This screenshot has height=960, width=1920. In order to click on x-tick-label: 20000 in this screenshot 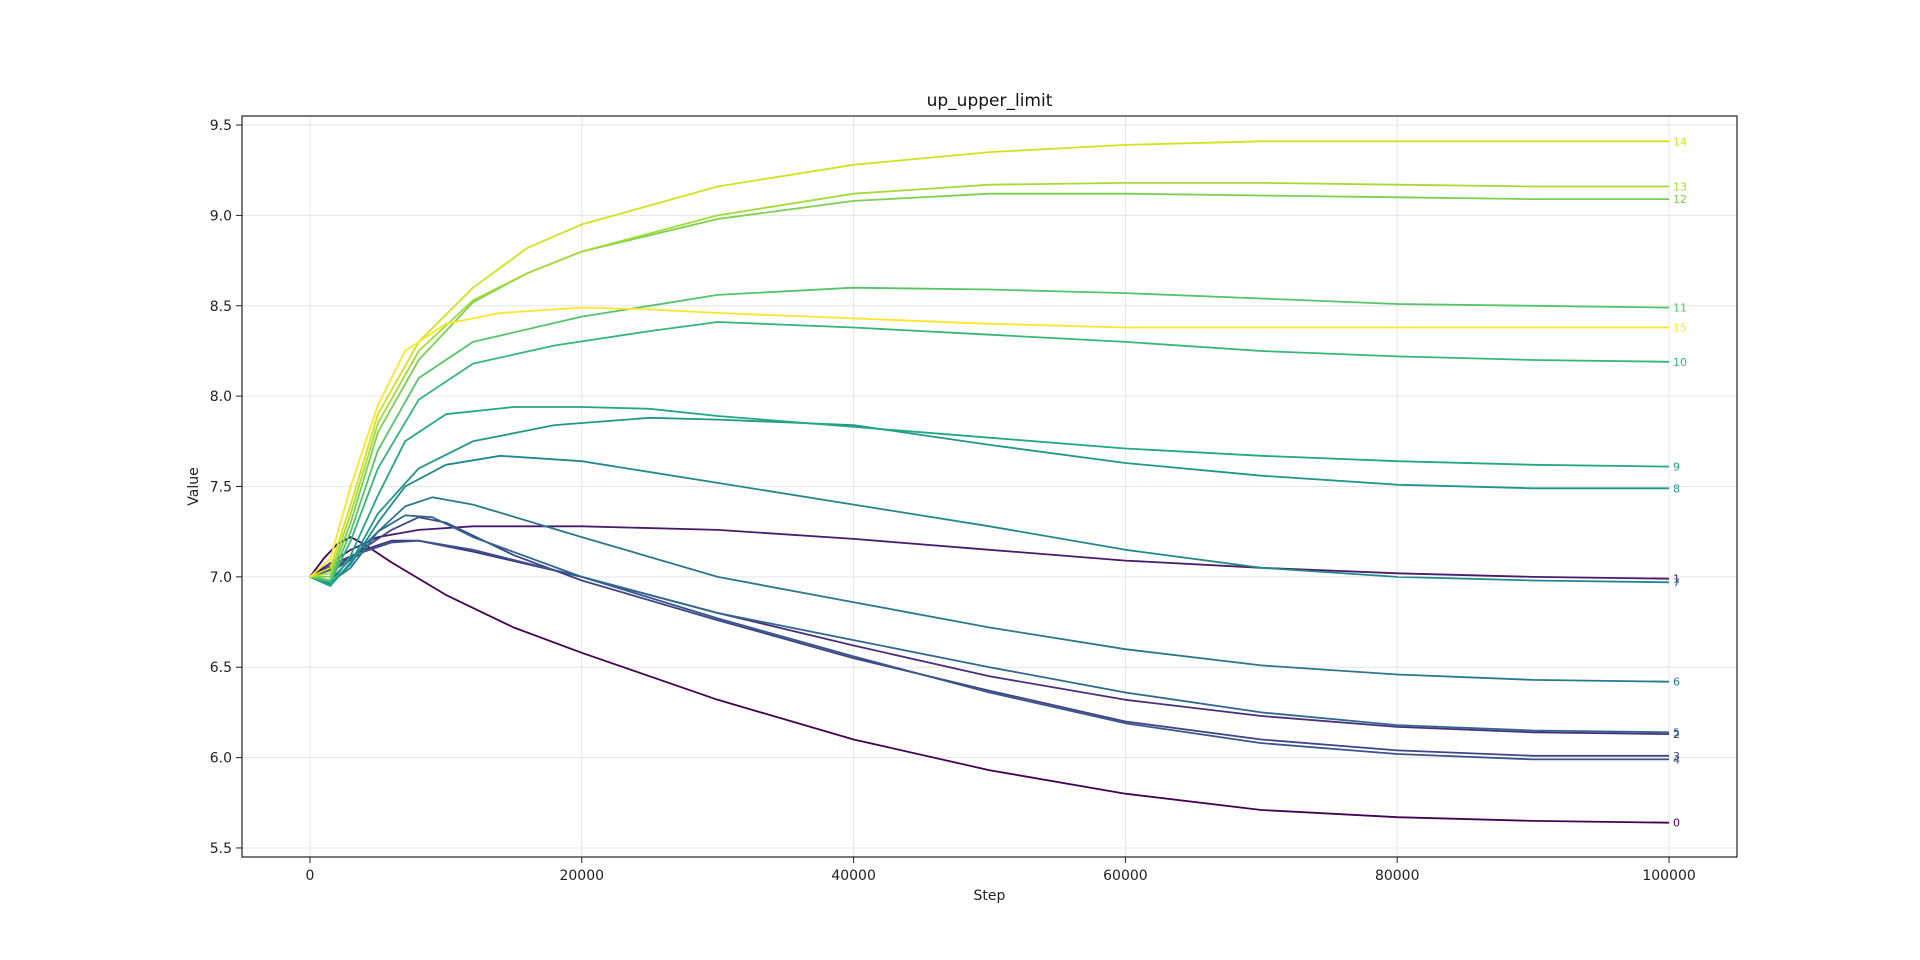, I will do `click(581, 876)`.